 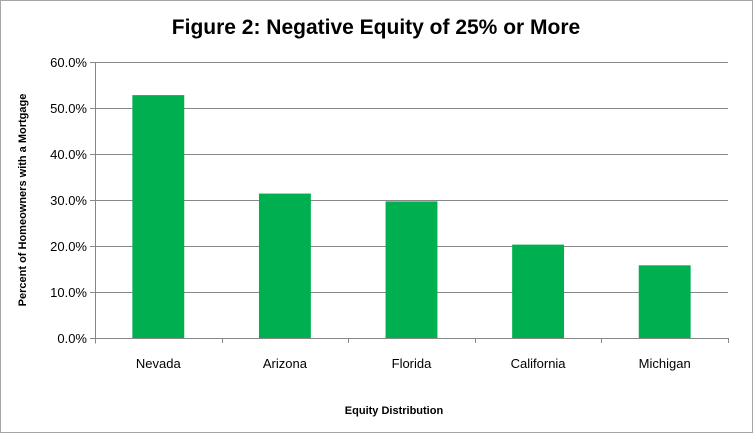 I want to click on x-axis-tick-labels: Nevada Arizona Florida California Michigan, so click(x=432, y=354).